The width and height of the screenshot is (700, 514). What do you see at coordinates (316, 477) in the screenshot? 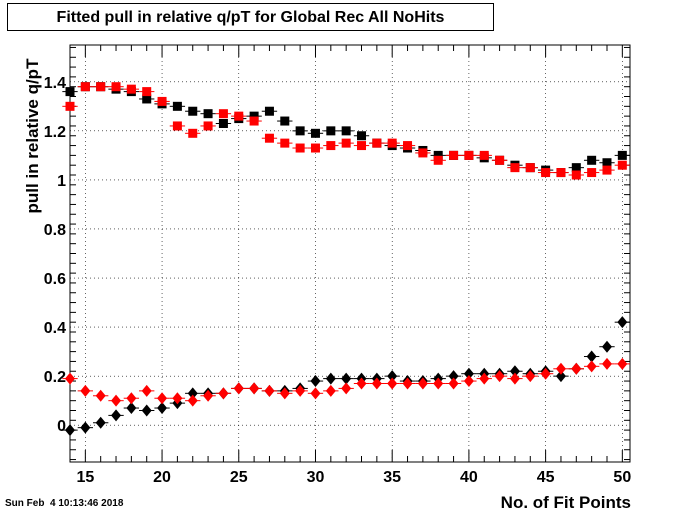
I see `x-tick-label: 30` at bounding box center [316, 477].